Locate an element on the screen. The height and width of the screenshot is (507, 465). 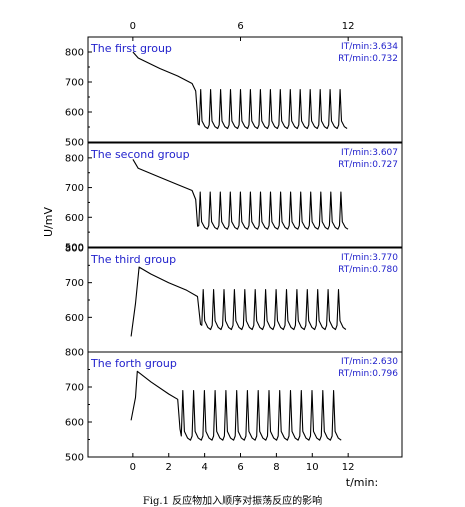
bottom-tick-label: 8 is located at coordinates (276, 467).